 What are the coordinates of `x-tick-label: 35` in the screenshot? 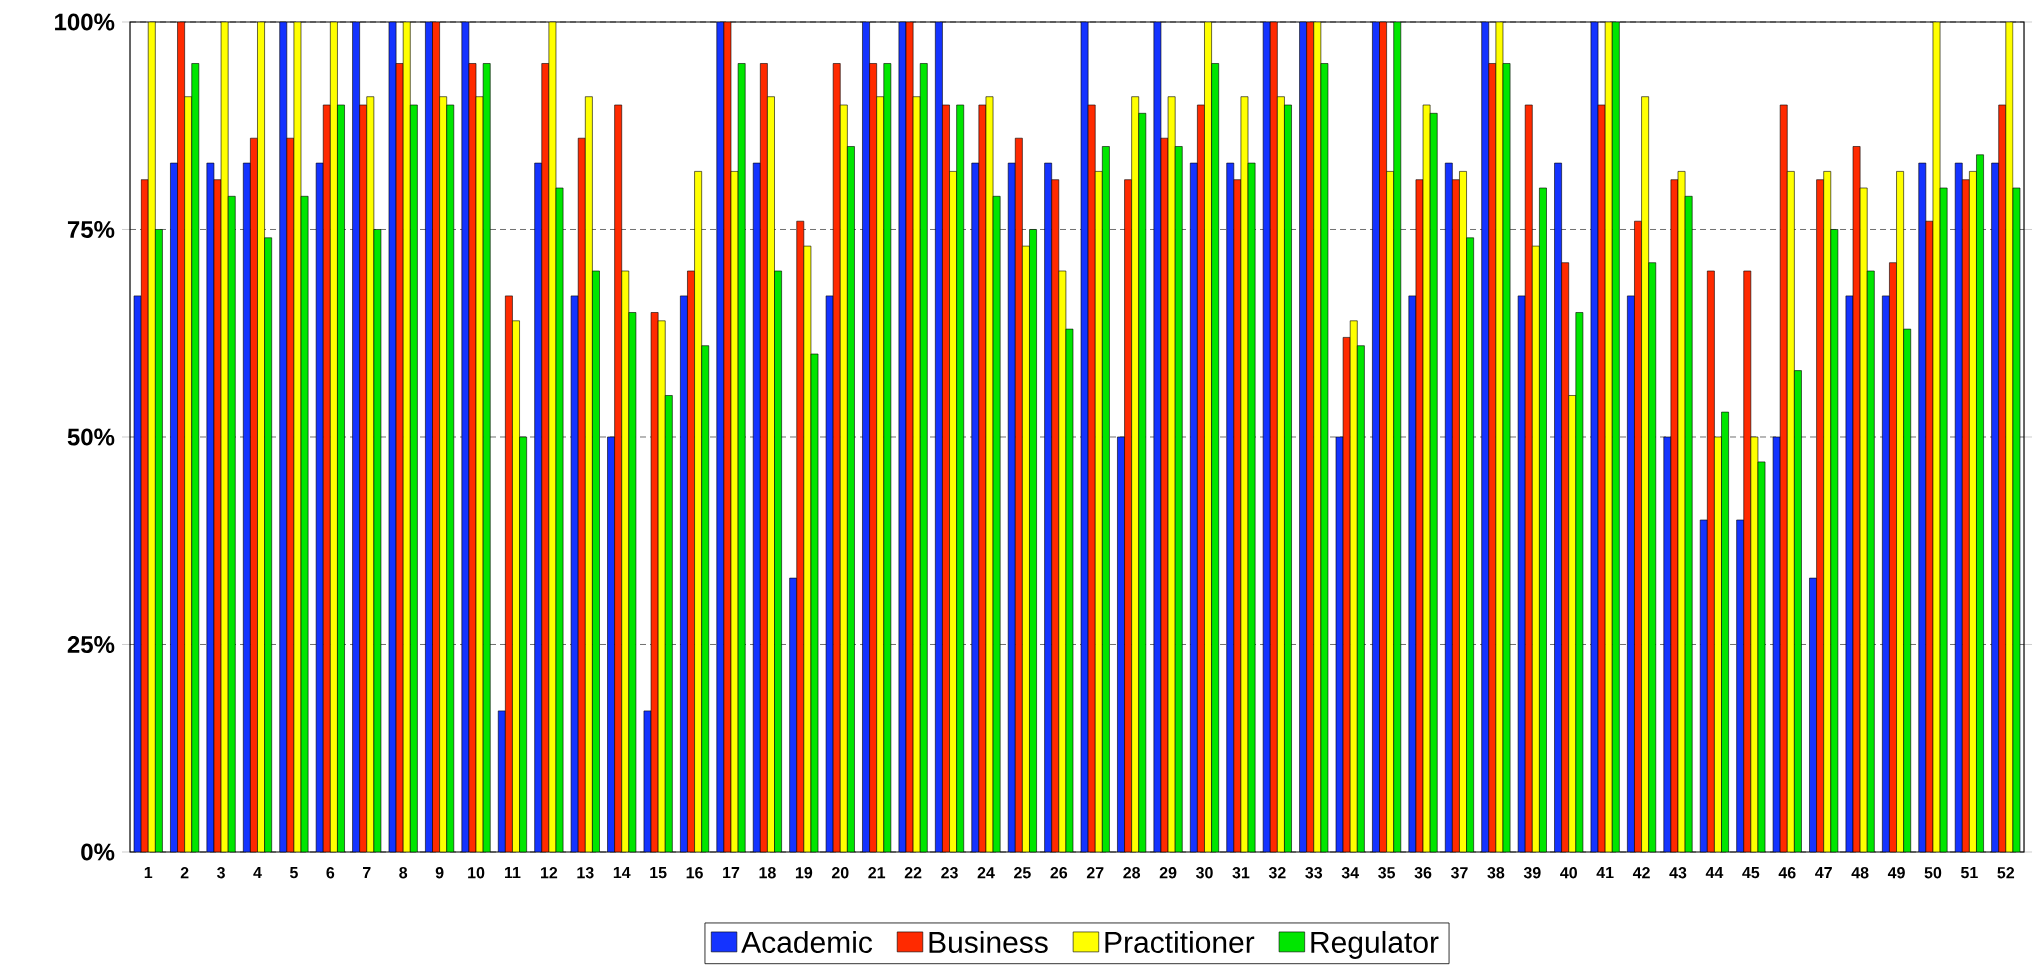 It's located at (1387, 873).